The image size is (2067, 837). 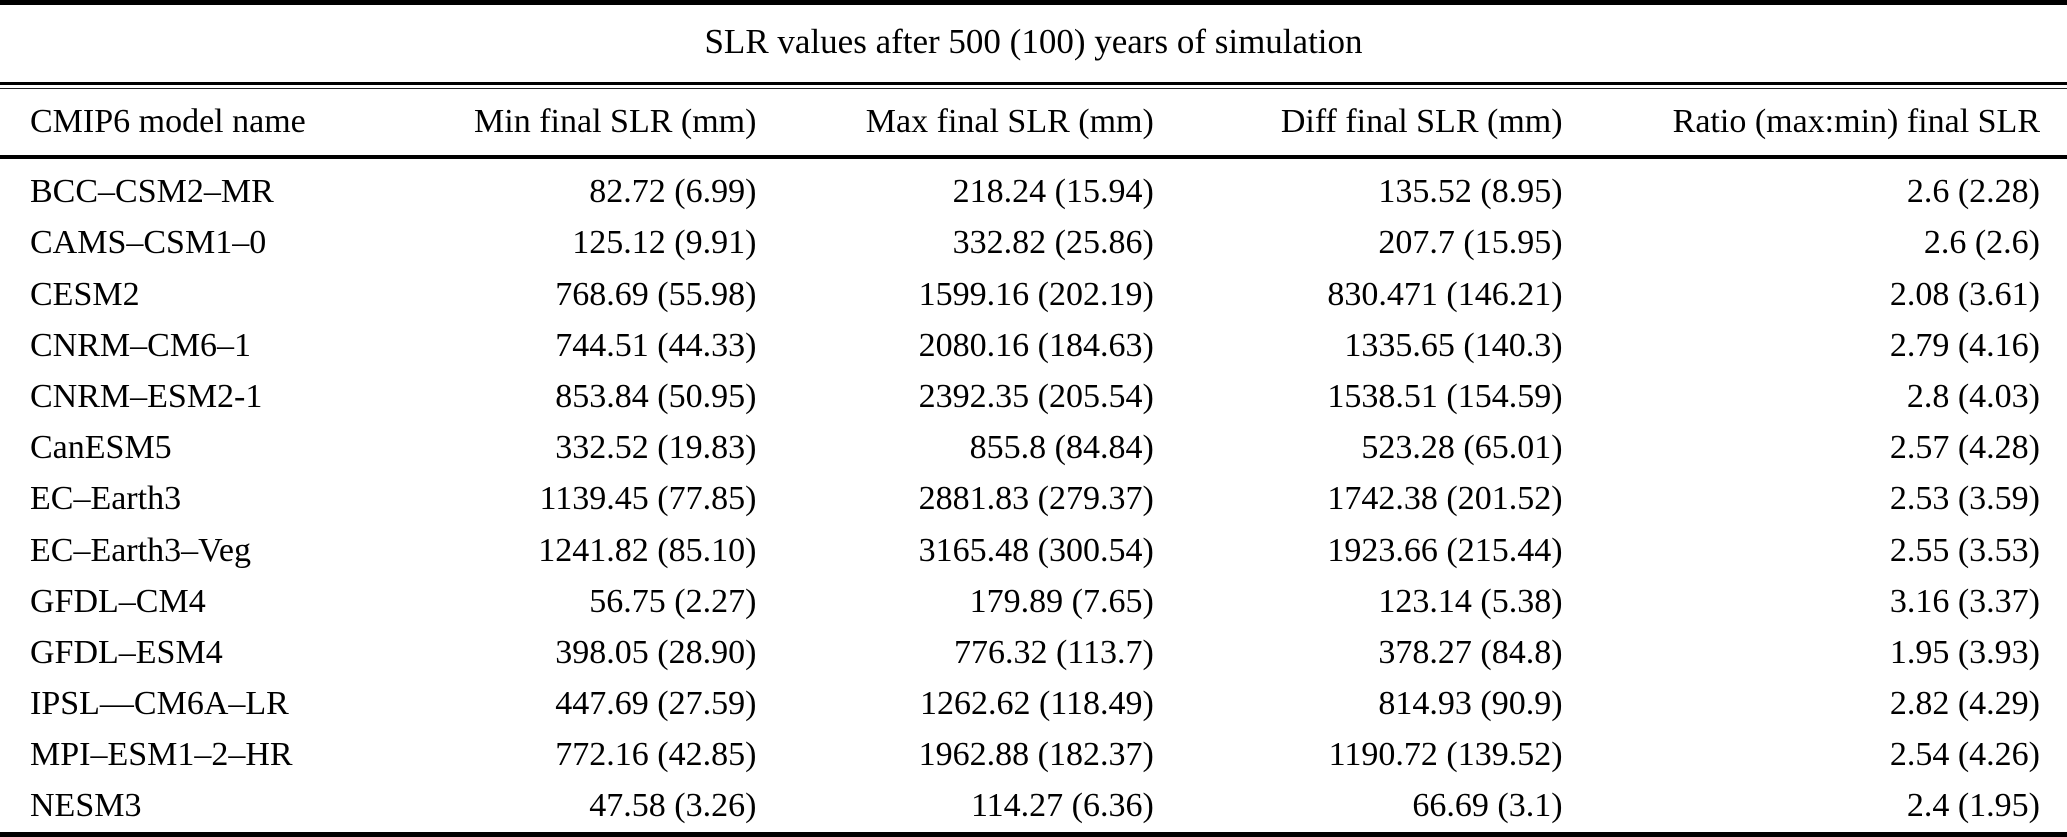 What do you see at coordinates (1964, 704) in the screenshot?
I see `ratio-slr-cell: 2.82 (4.29)` at bounding box center [1964, 704].